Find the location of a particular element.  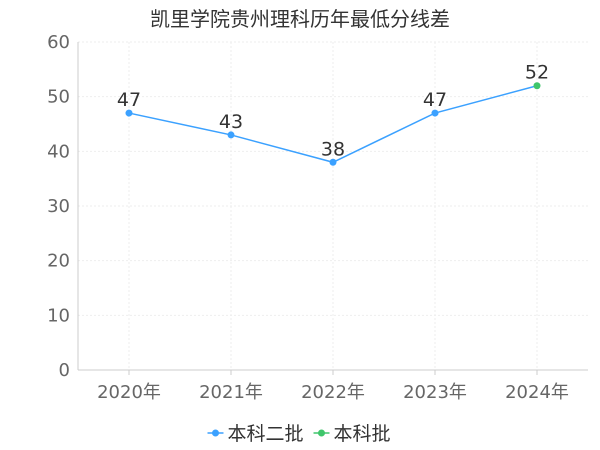

x-tick-label: 2021年 is located at coordinates (231, 392).